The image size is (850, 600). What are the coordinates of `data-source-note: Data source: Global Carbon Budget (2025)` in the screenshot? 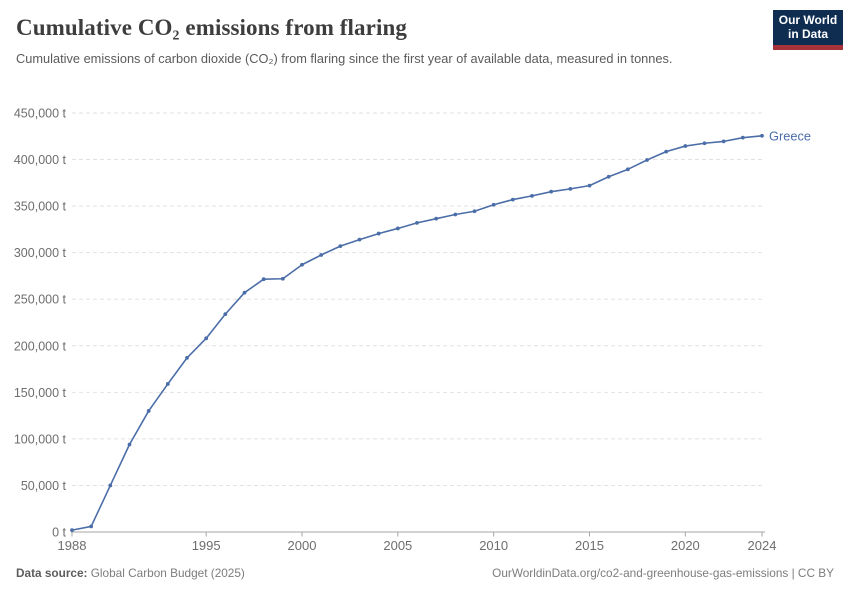 It's located at (130, 573).